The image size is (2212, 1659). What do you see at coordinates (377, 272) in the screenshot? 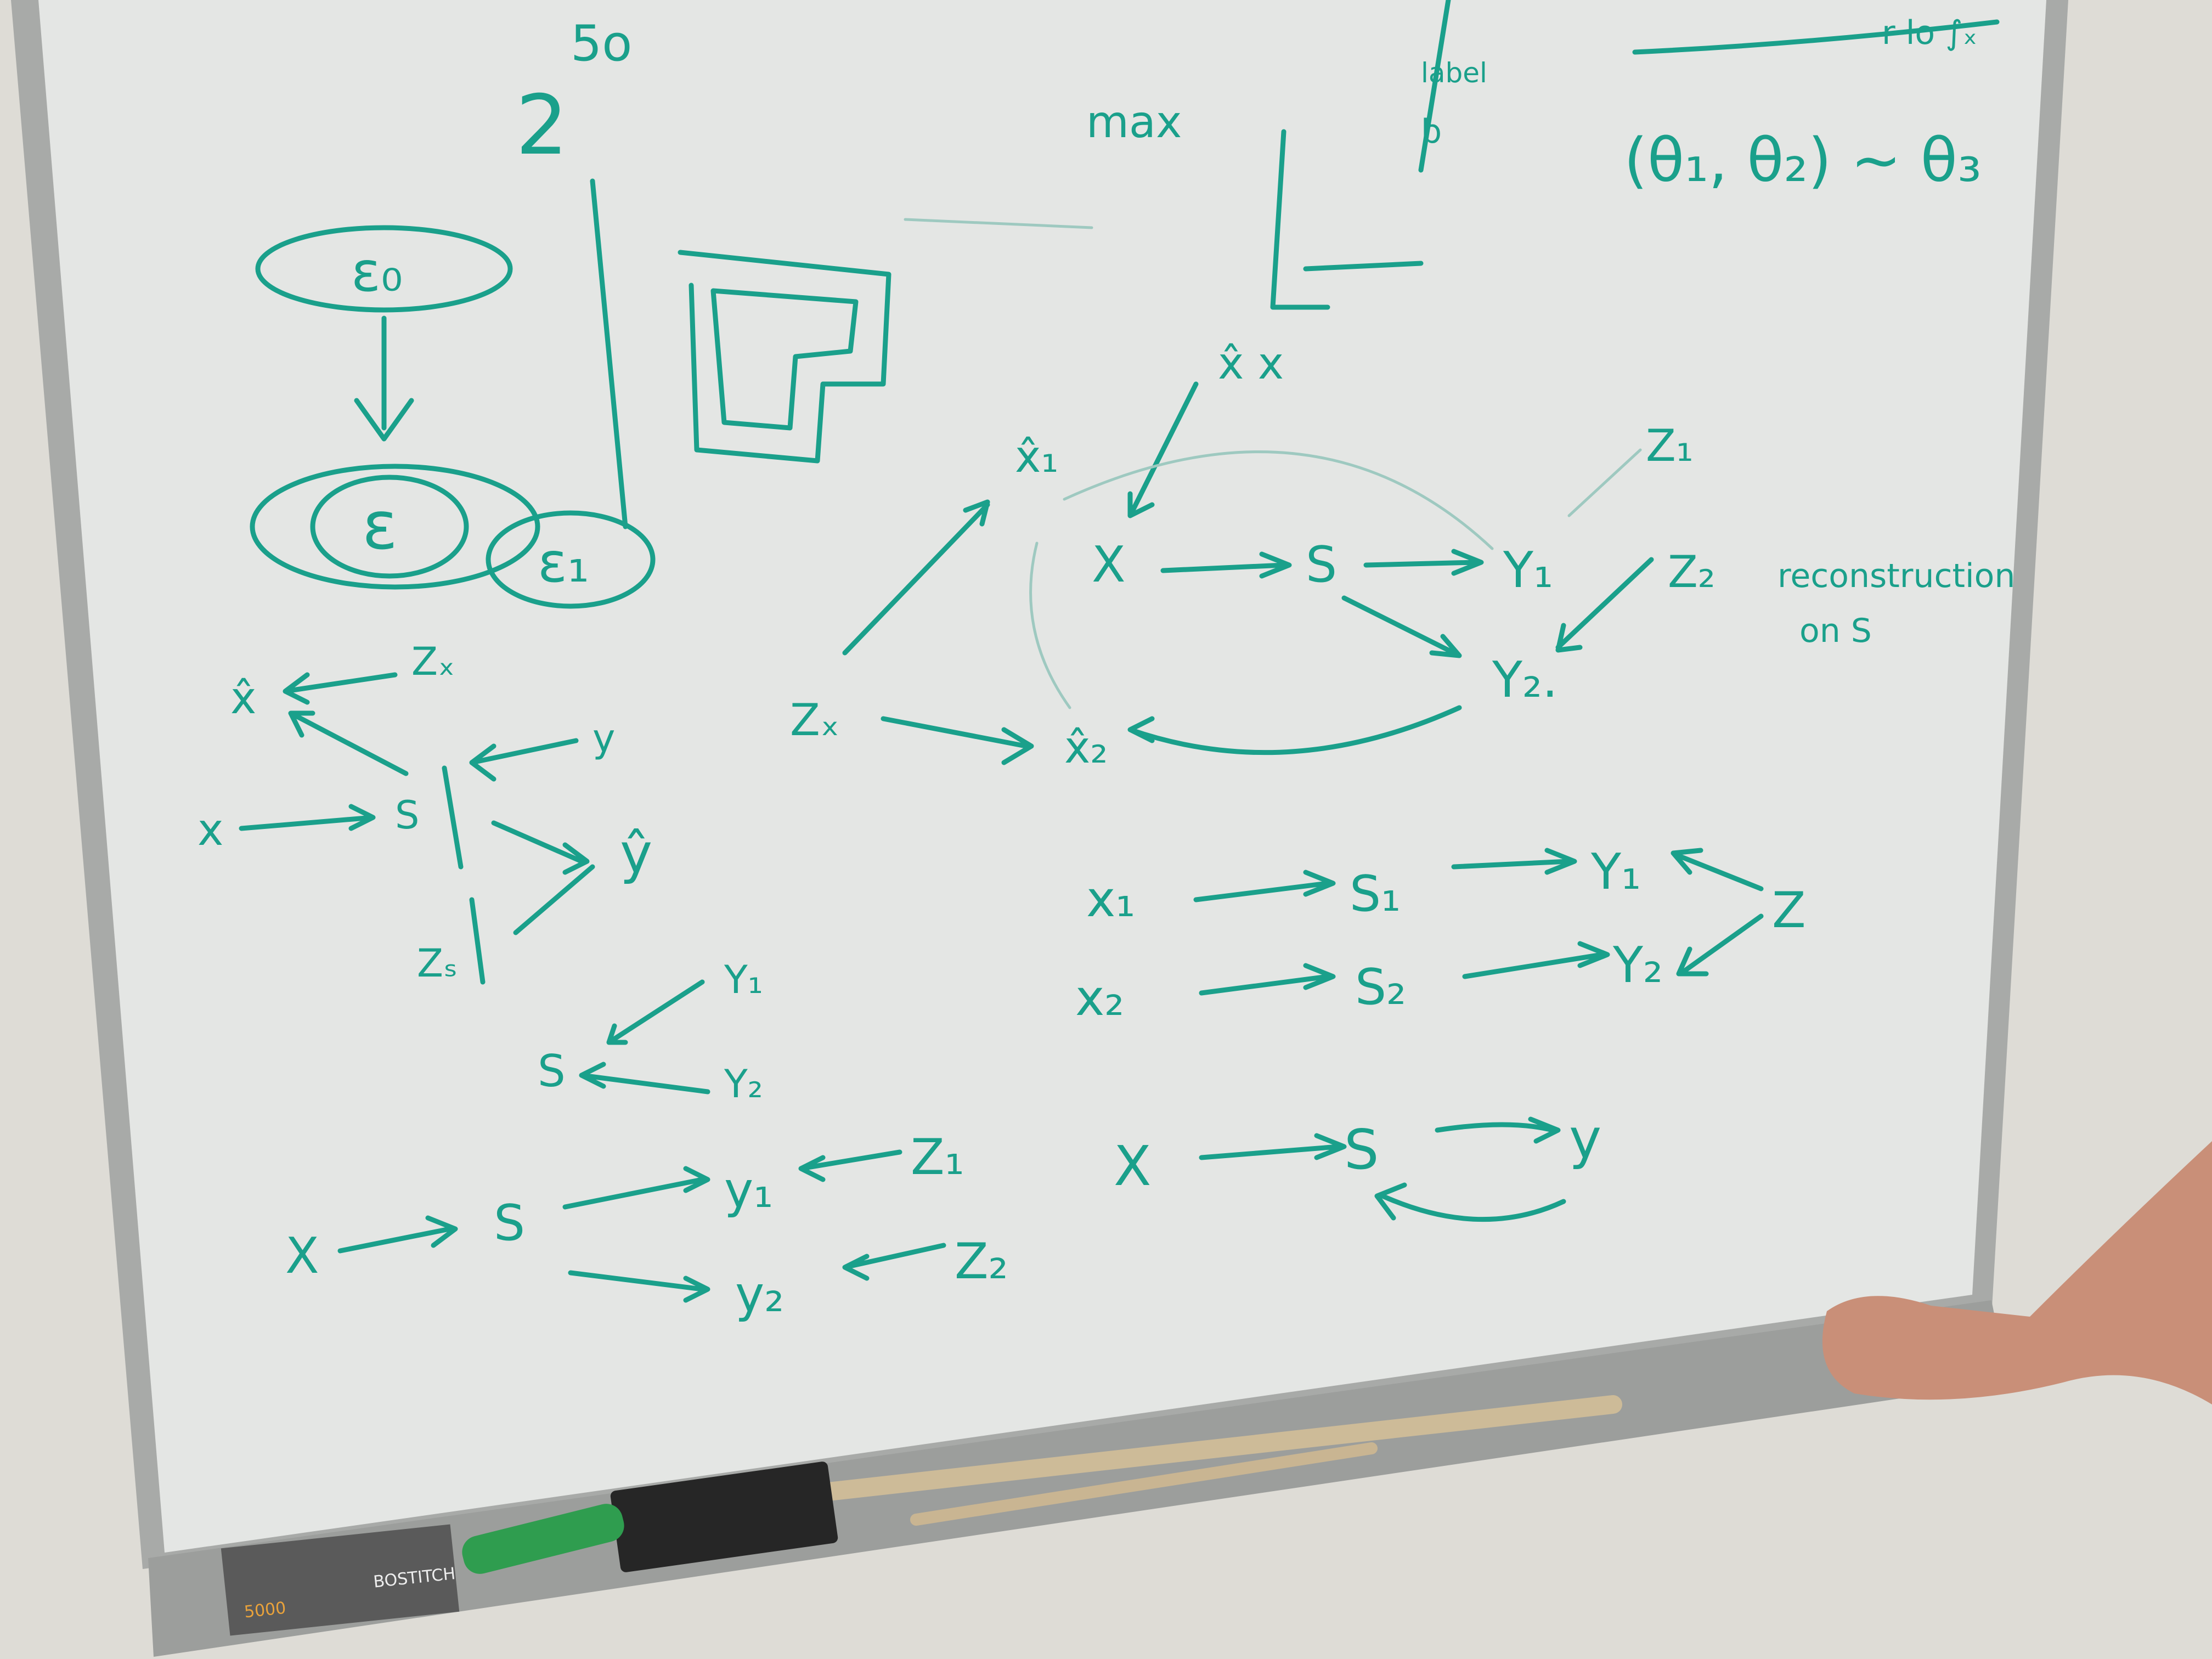
I see `label-e0: ε₀` at bounding box center [377, 272].